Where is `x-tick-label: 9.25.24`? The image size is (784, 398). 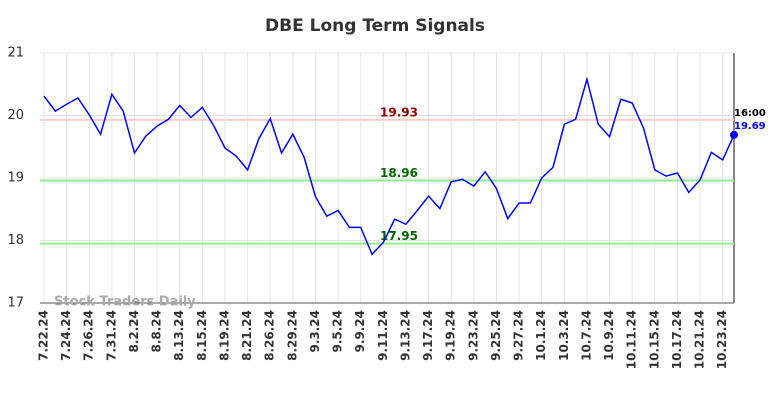 x-tick-label: 9.25.24 is located at coordinates (496, 335).